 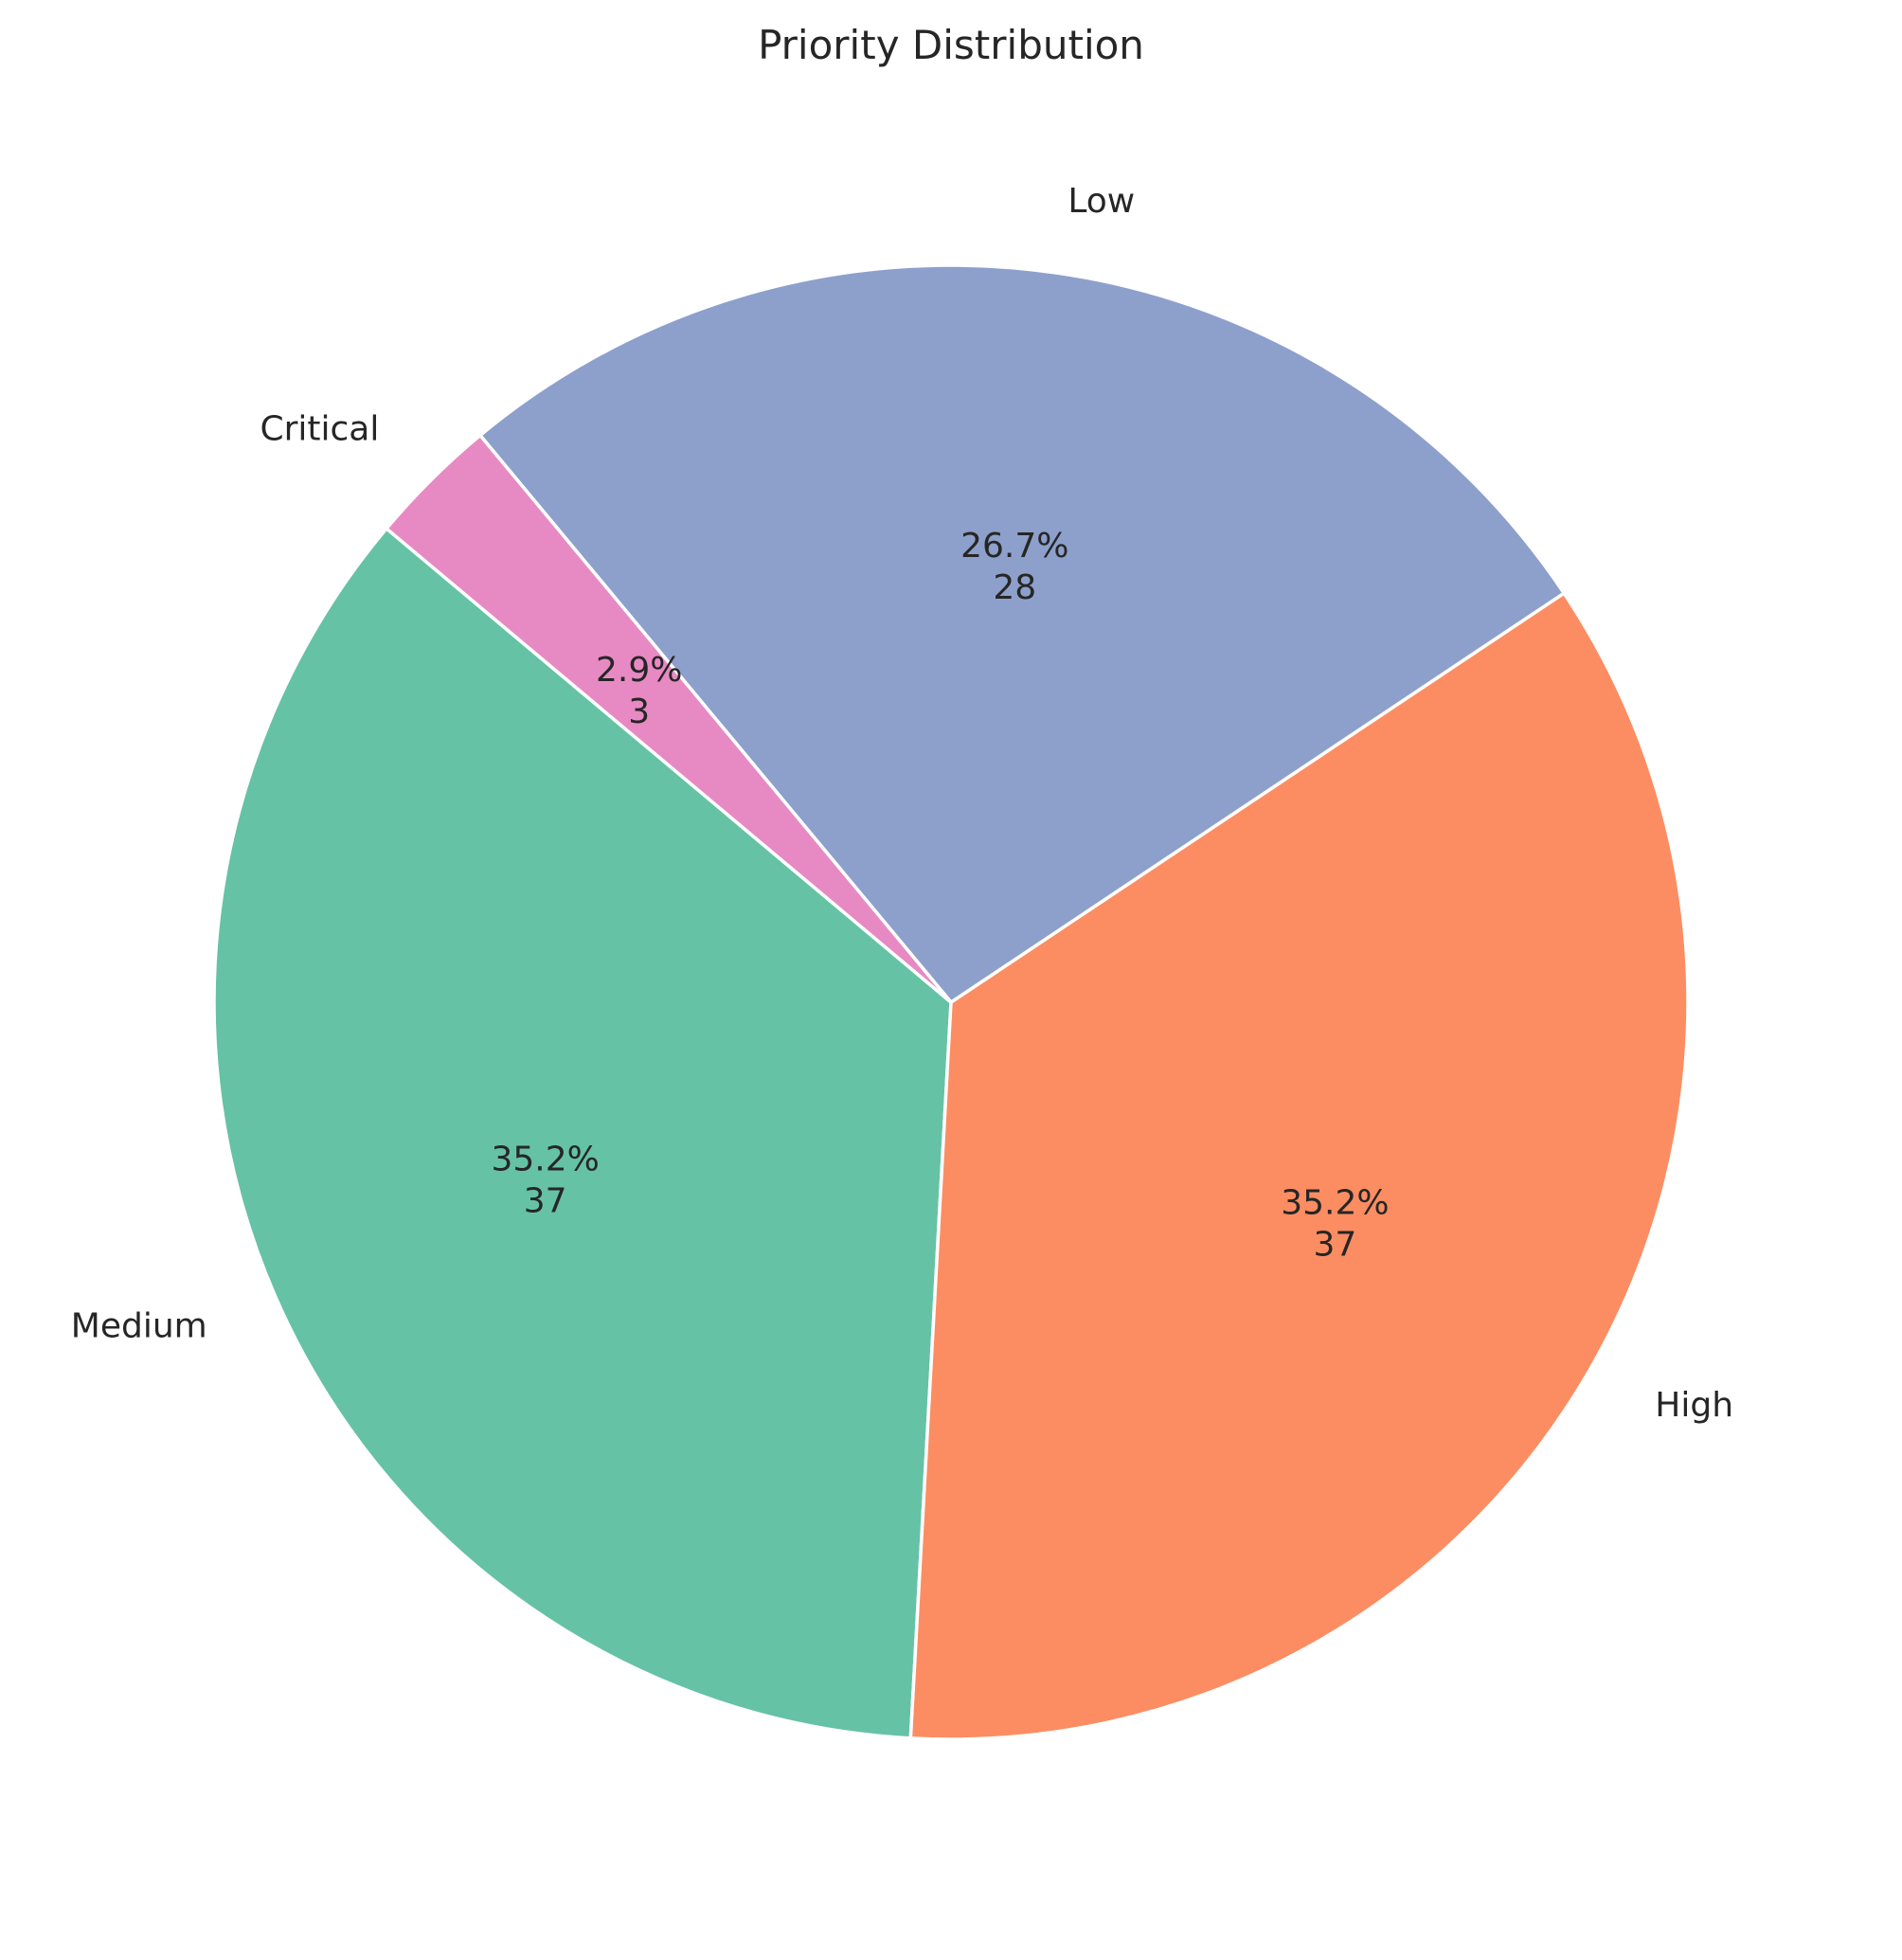 I want to click on slice-count-low: 28, so click(x=1015, y=588).